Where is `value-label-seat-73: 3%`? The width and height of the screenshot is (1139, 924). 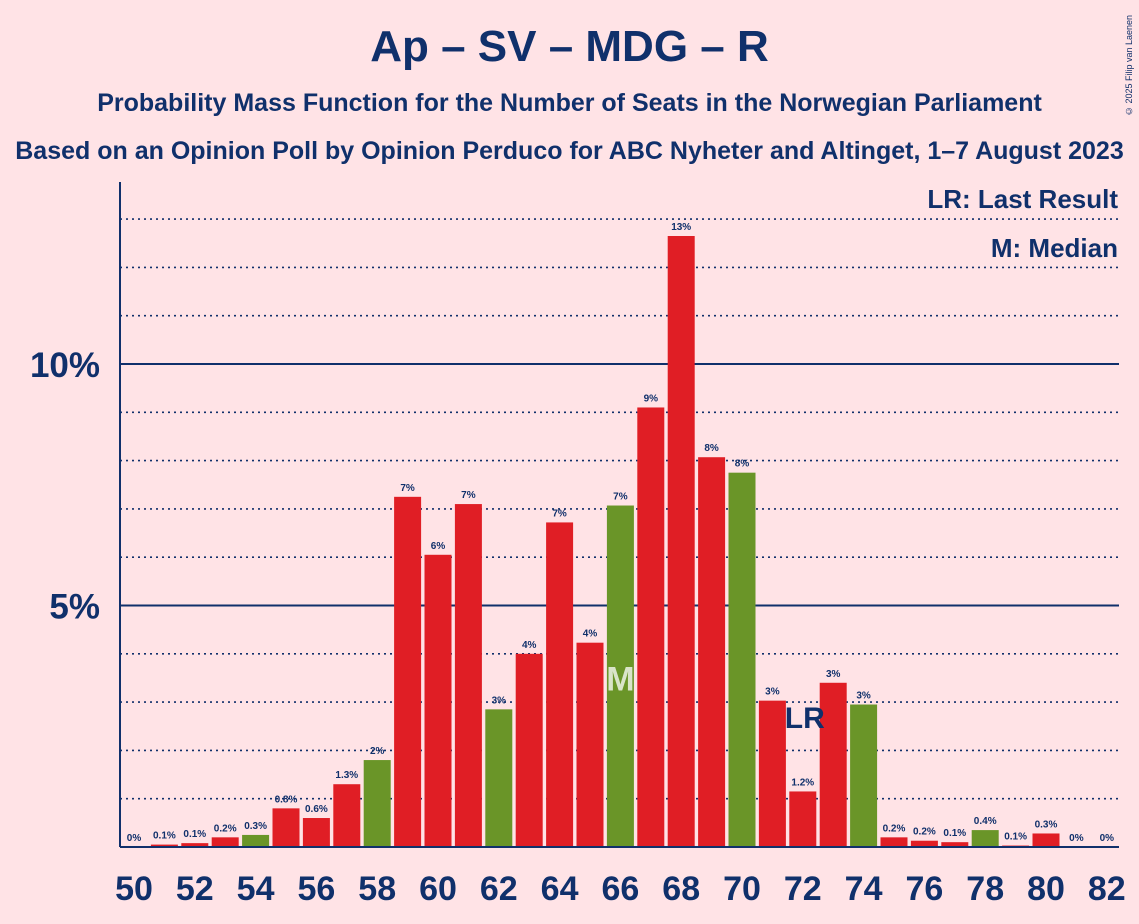 value-label-seat-73: 3% is located at coordinates (833, 674).